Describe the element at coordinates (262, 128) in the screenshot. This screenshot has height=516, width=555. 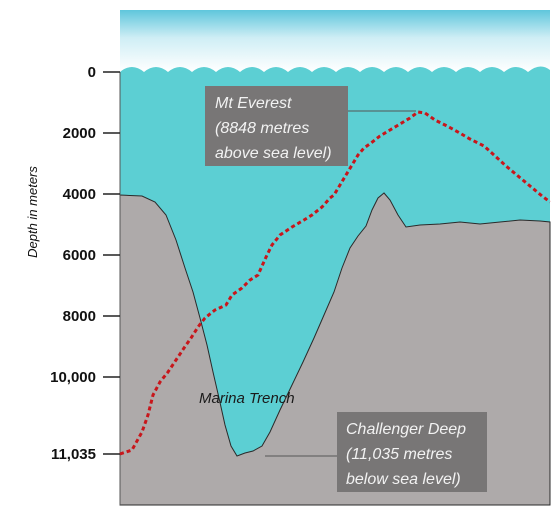
I see `everest-label-line2: (8848 metres` at that location.